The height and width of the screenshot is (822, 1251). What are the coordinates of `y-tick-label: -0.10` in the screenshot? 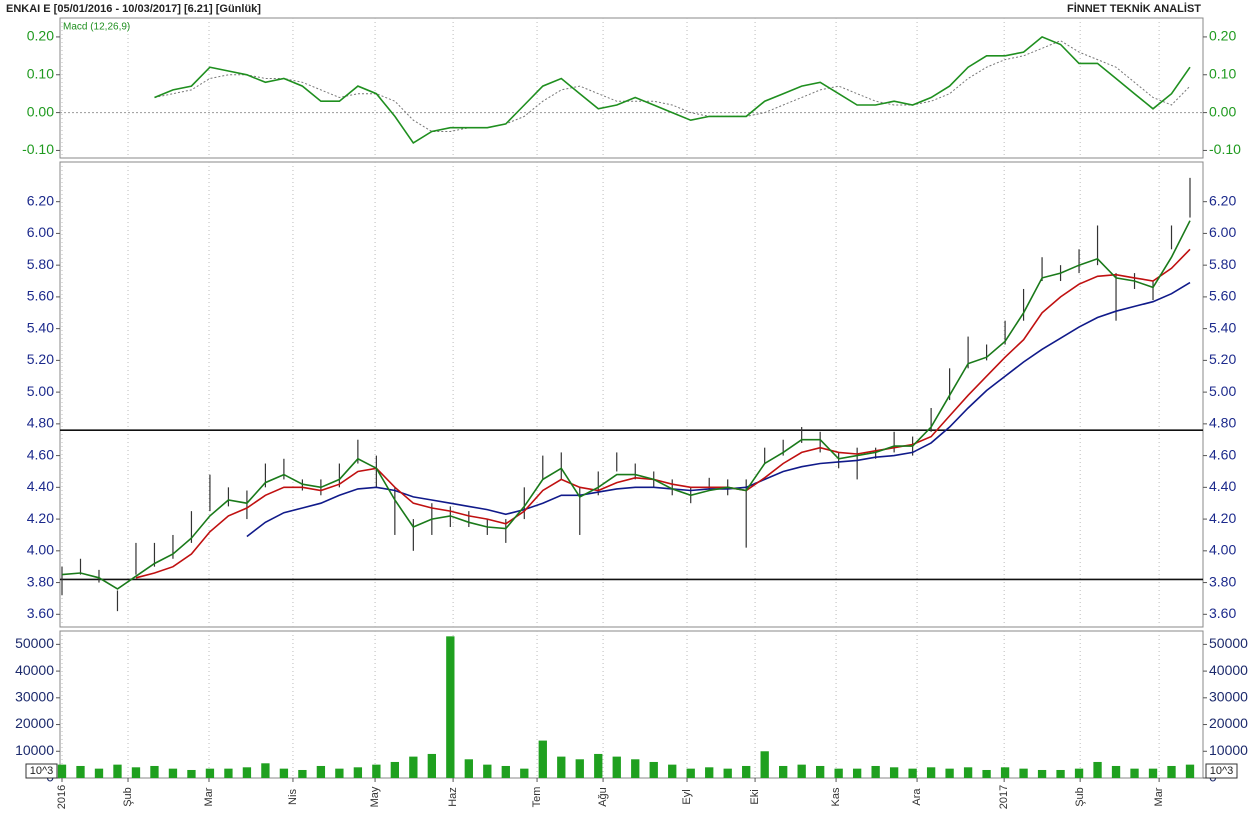 It's located at (1225, 149).